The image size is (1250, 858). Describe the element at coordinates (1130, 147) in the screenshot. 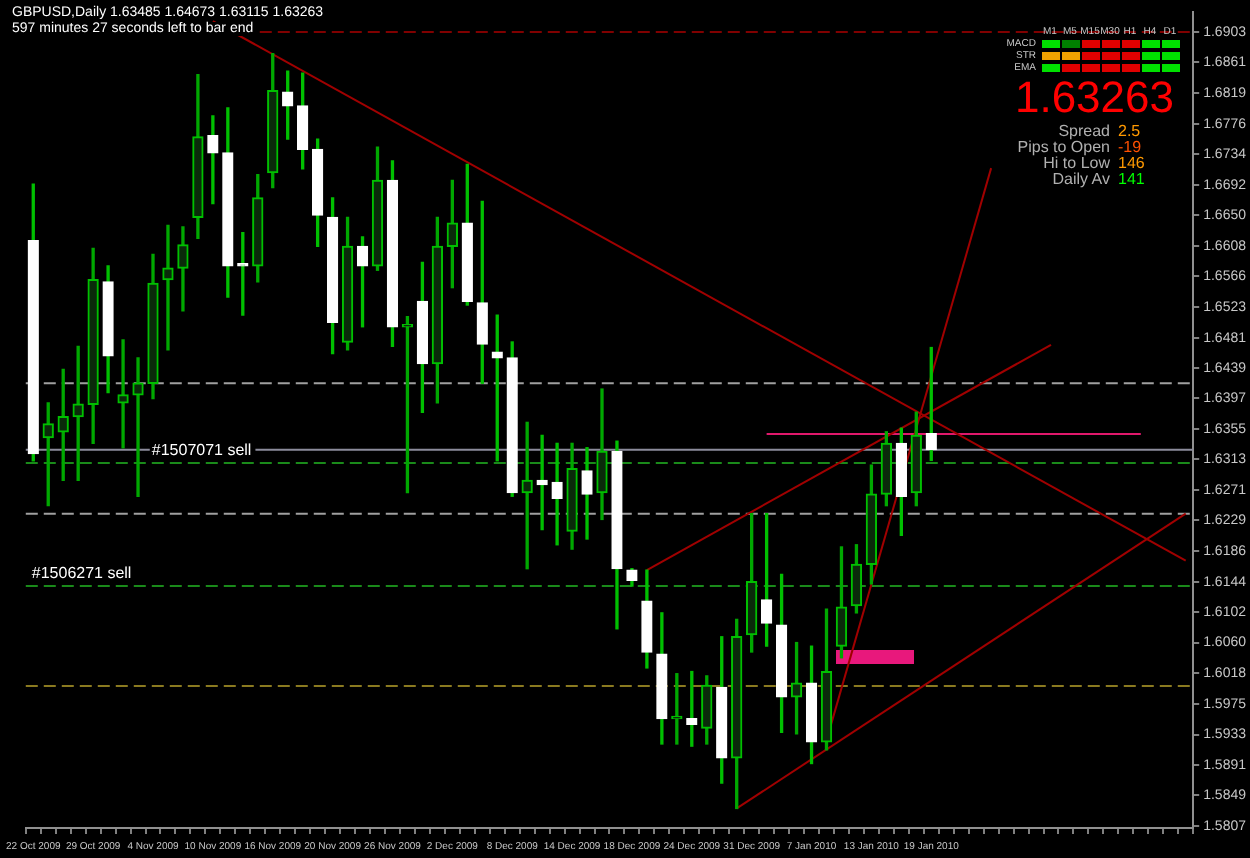

I see `annotation: -19` at that location.